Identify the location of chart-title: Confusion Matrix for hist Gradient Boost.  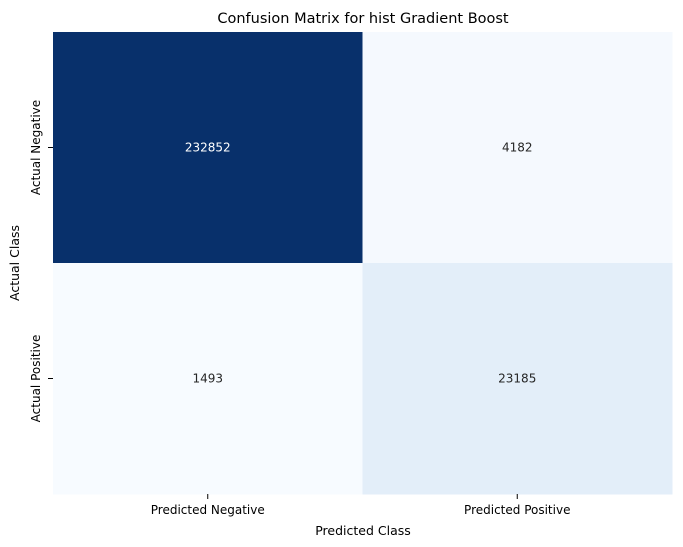
(363, 19).